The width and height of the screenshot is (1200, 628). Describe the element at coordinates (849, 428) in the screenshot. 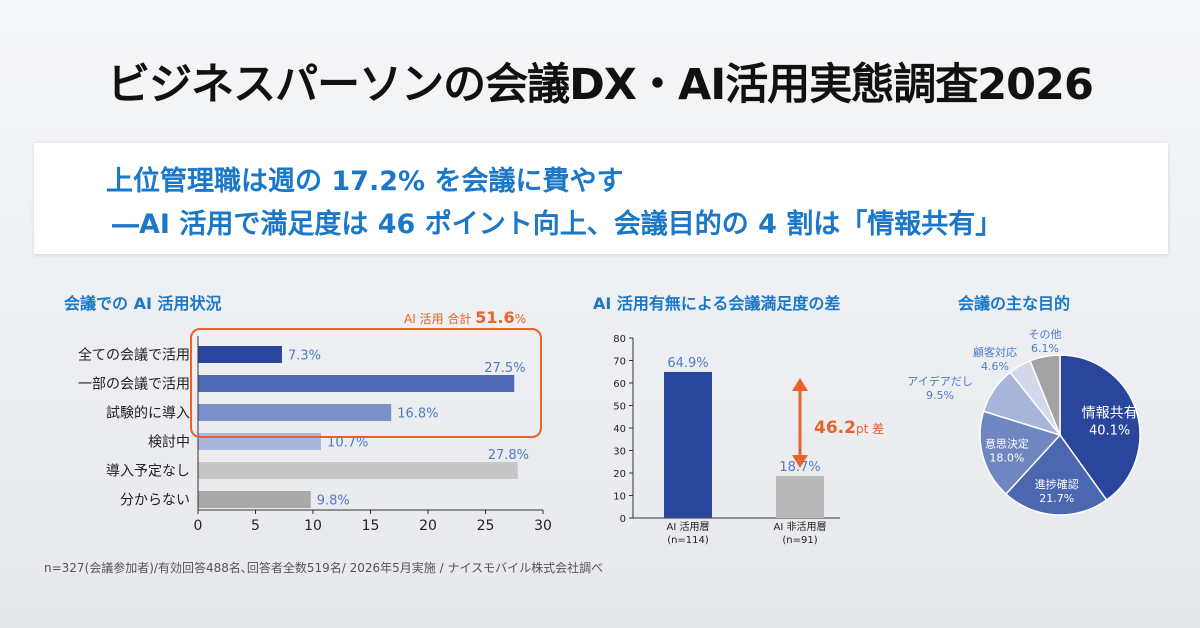

I see `difference-label: 46.2pt 差` at that location.